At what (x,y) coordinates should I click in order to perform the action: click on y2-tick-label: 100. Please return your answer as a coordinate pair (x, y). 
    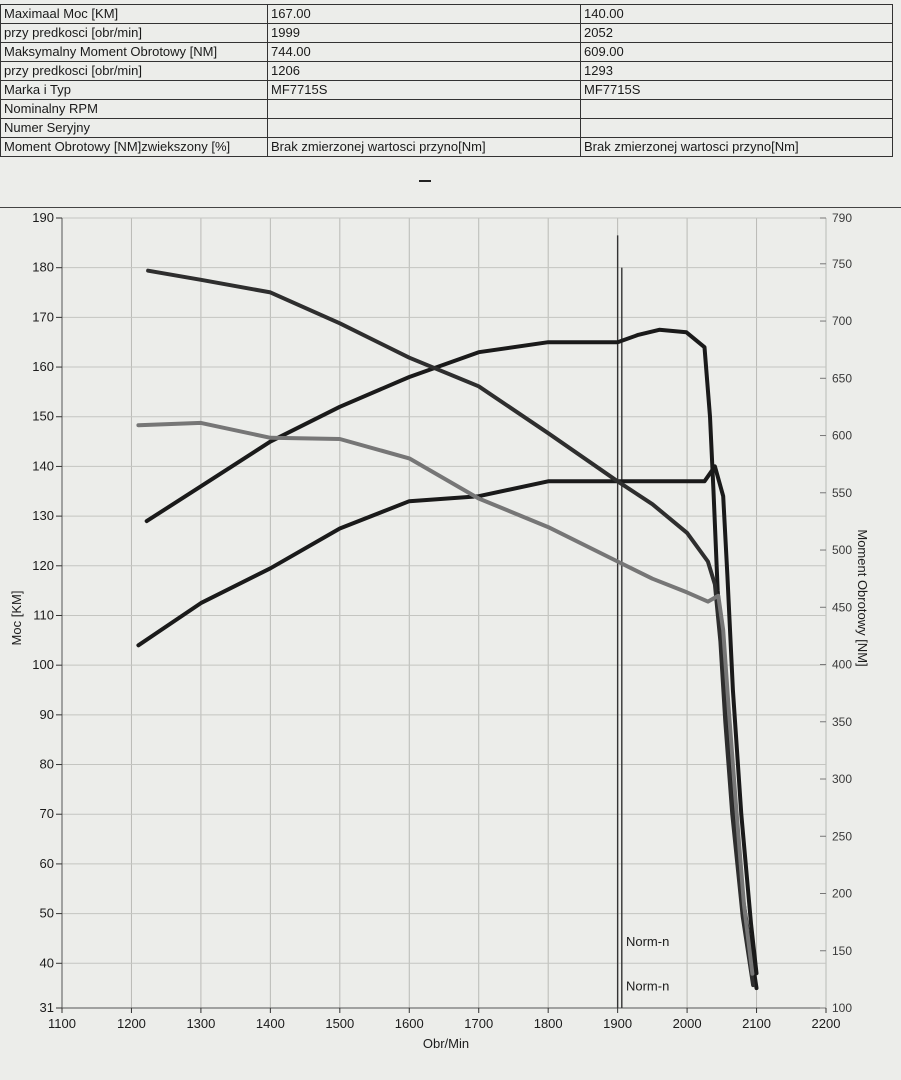
    Looking at the image, I should click on (842, 1008).